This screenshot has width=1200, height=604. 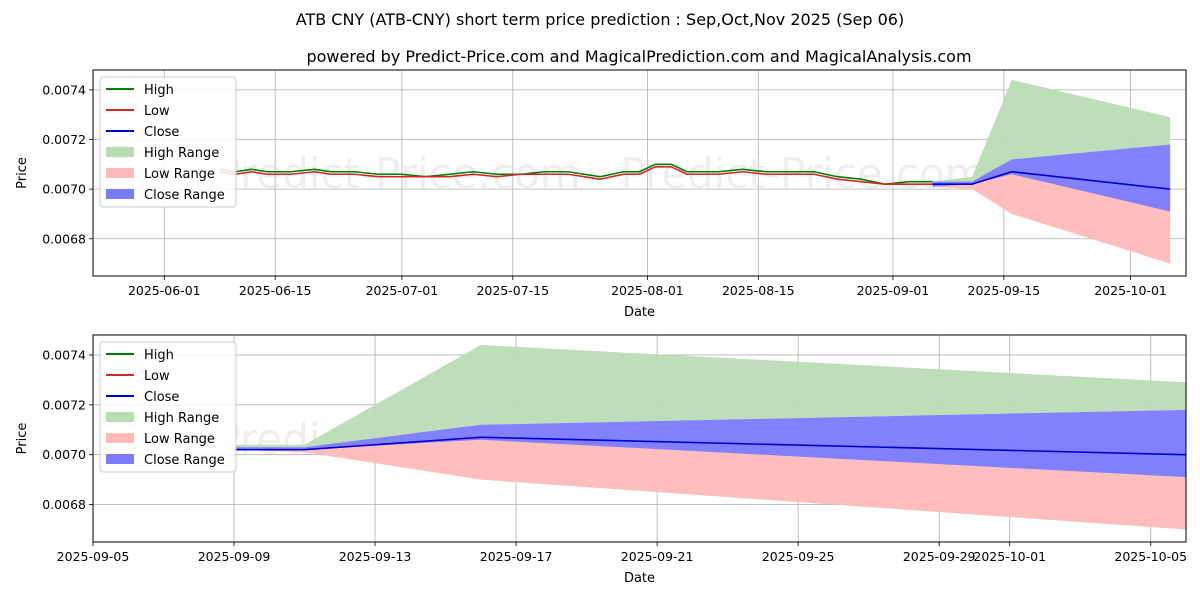 What do you see at coordinates (758, 290) in the screenshot?
I see `x-tick-label: 2025-08-15` at bounding box center [758, 290].